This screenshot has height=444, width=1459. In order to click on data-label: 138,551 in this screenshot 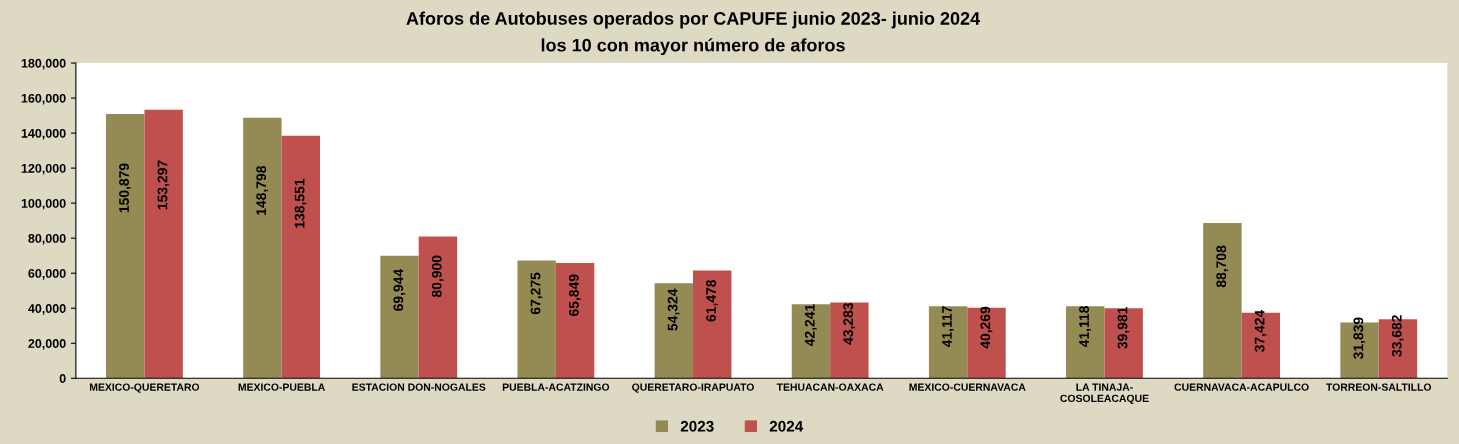, I will do `click(300, 203)`.